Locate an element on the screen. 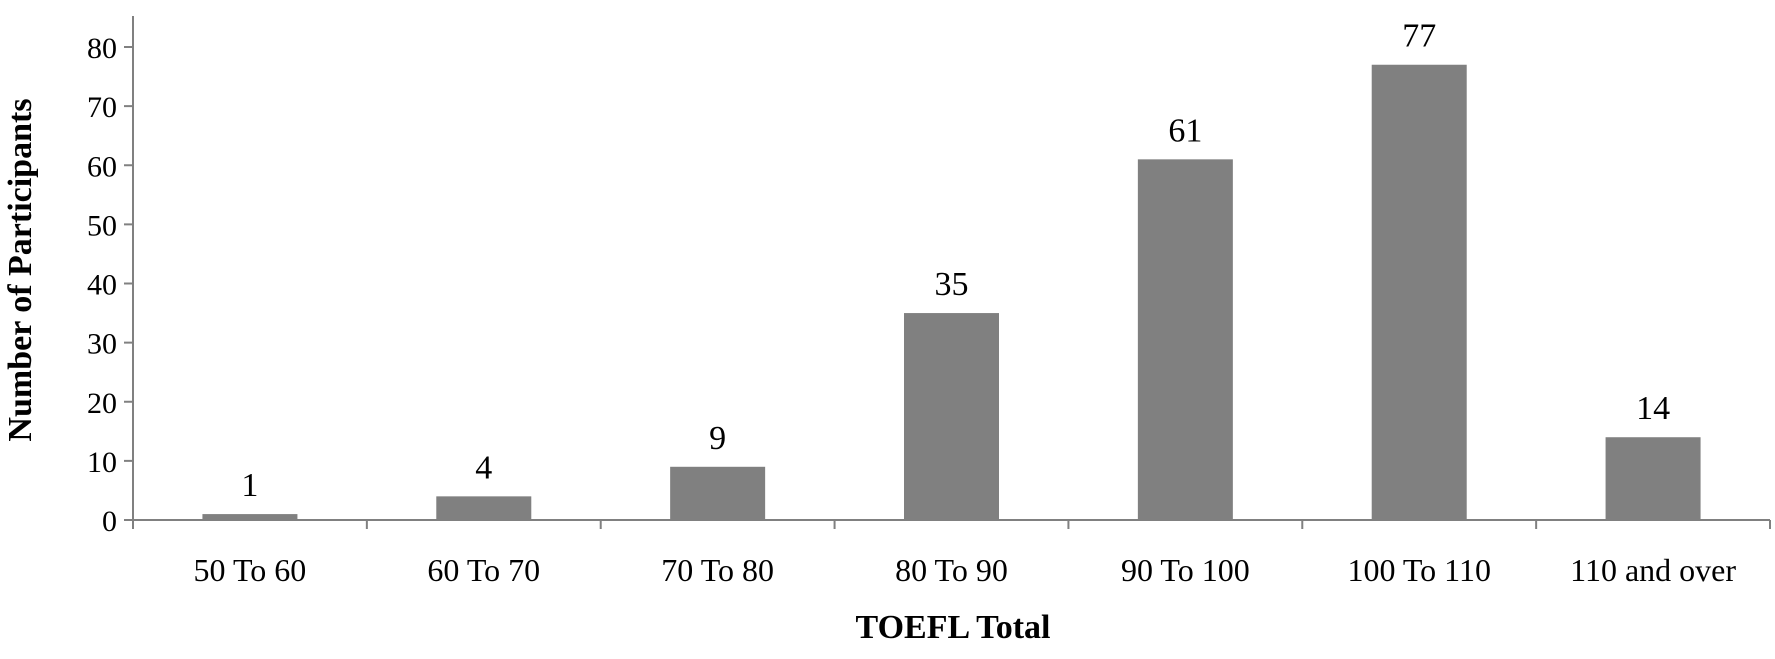 The width and height of the screenshot is (1775, 659). x-tick-label: 90 To 100 is located at coordinates (1185, 570).